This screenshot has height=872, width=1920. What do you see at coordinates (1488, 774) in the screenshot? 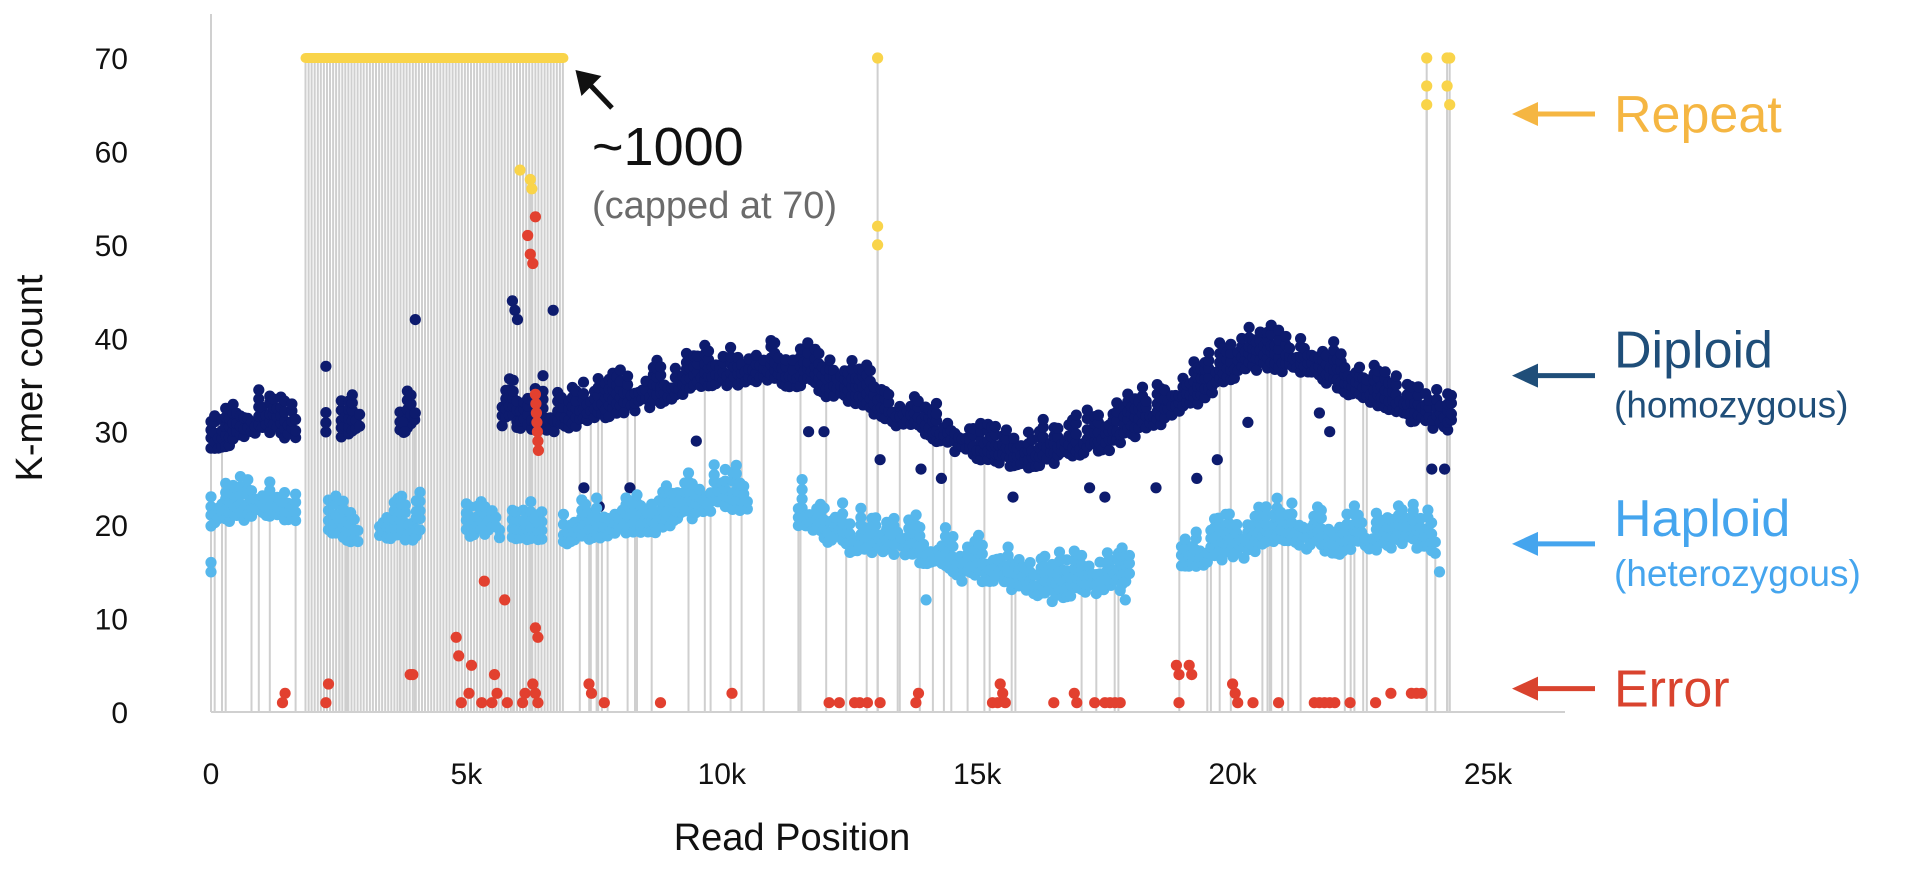
I see `x-tick-label: 25k` at bounding box center [1488, 774].